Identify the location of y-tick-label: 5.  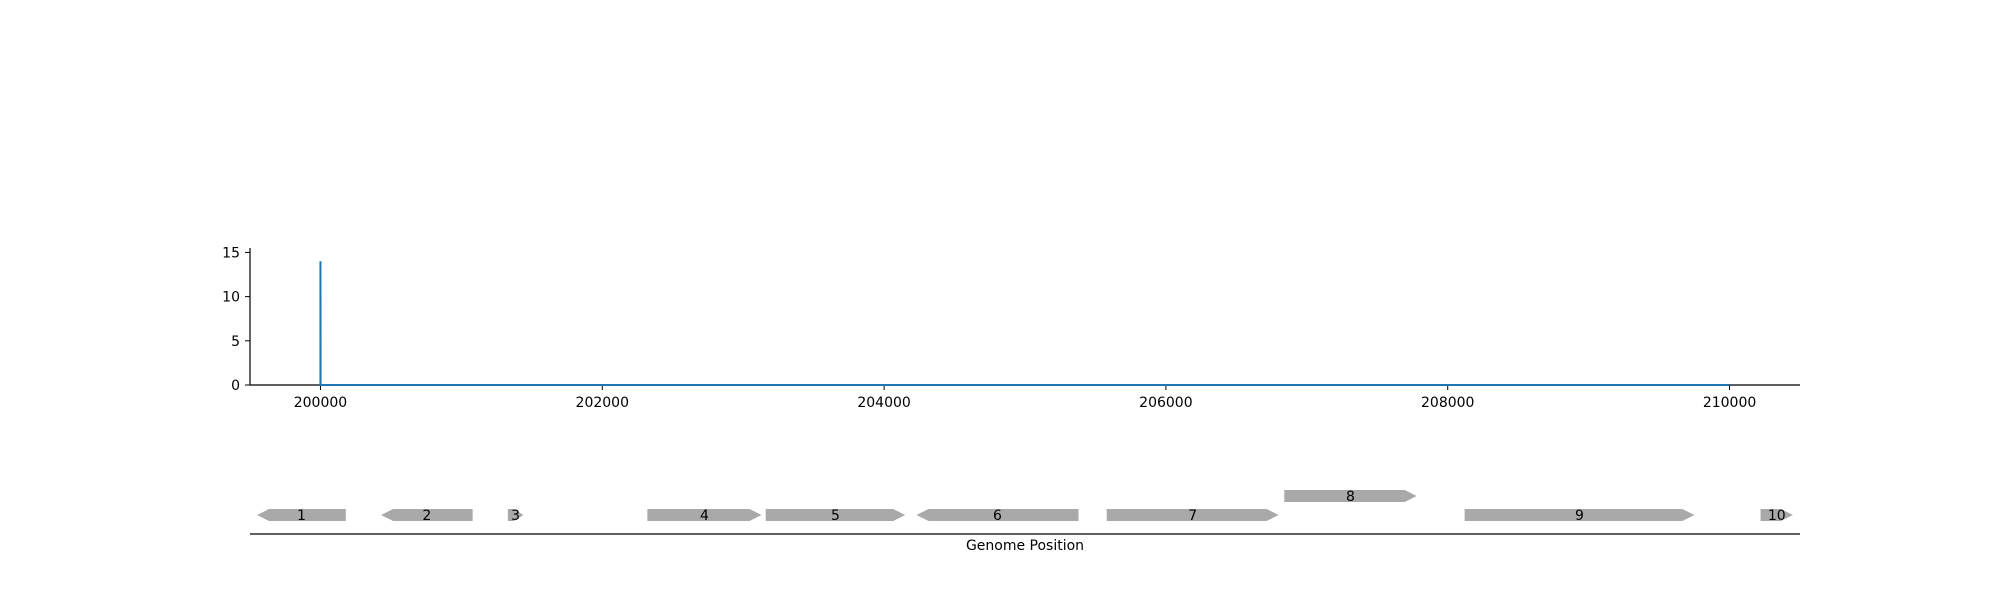
(235, 342).